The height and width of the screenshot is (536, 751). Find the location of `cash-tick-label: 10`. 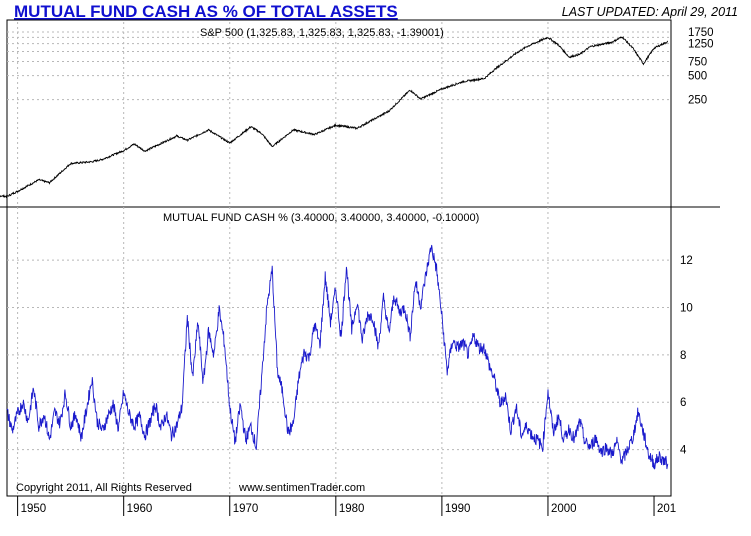

cash-tick-label: 10 is located at coordinates (686, 309).